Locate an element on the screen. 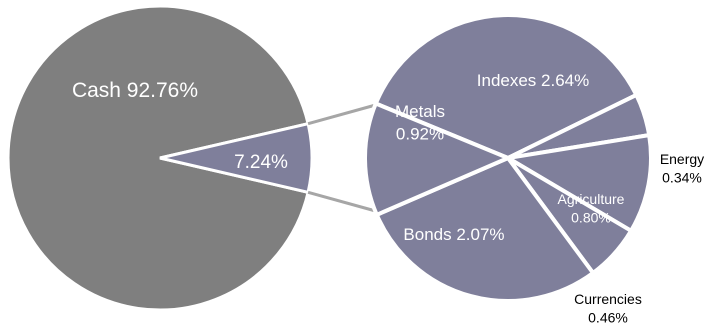 The height and width of the screenshot is (332, 708). connector-lines is located at coordinates (341, 158).